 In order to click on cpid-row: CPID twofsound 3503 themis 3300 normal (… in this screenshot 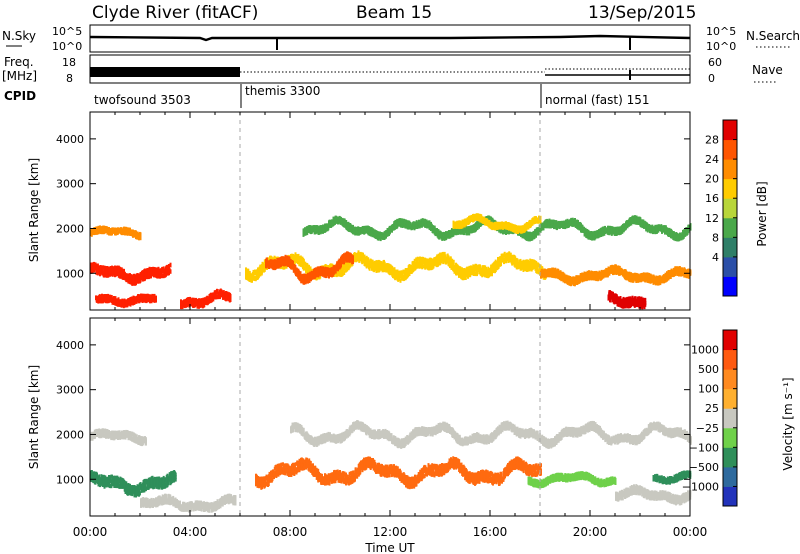, I will do `click(326, 96)`.